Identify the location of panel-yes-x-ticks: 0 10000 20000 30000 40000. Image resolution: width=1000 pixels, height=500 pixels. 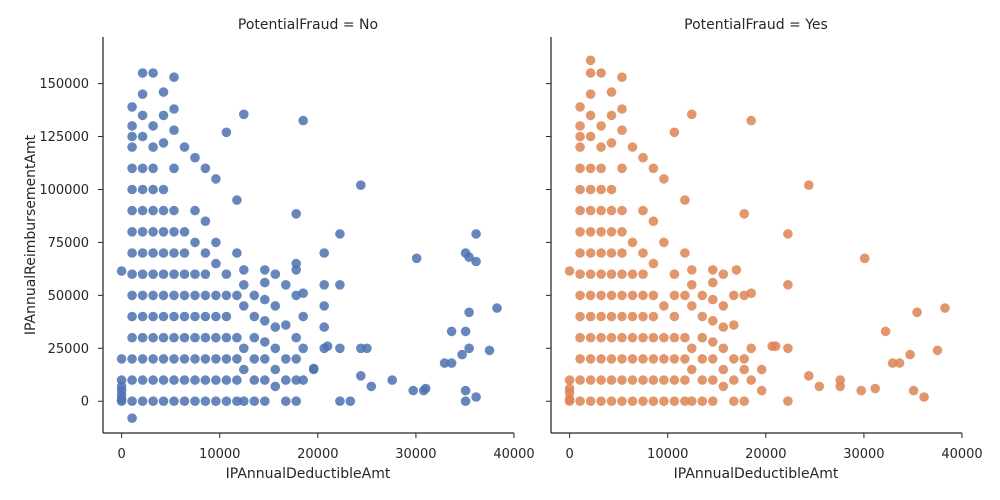
(774, 447).